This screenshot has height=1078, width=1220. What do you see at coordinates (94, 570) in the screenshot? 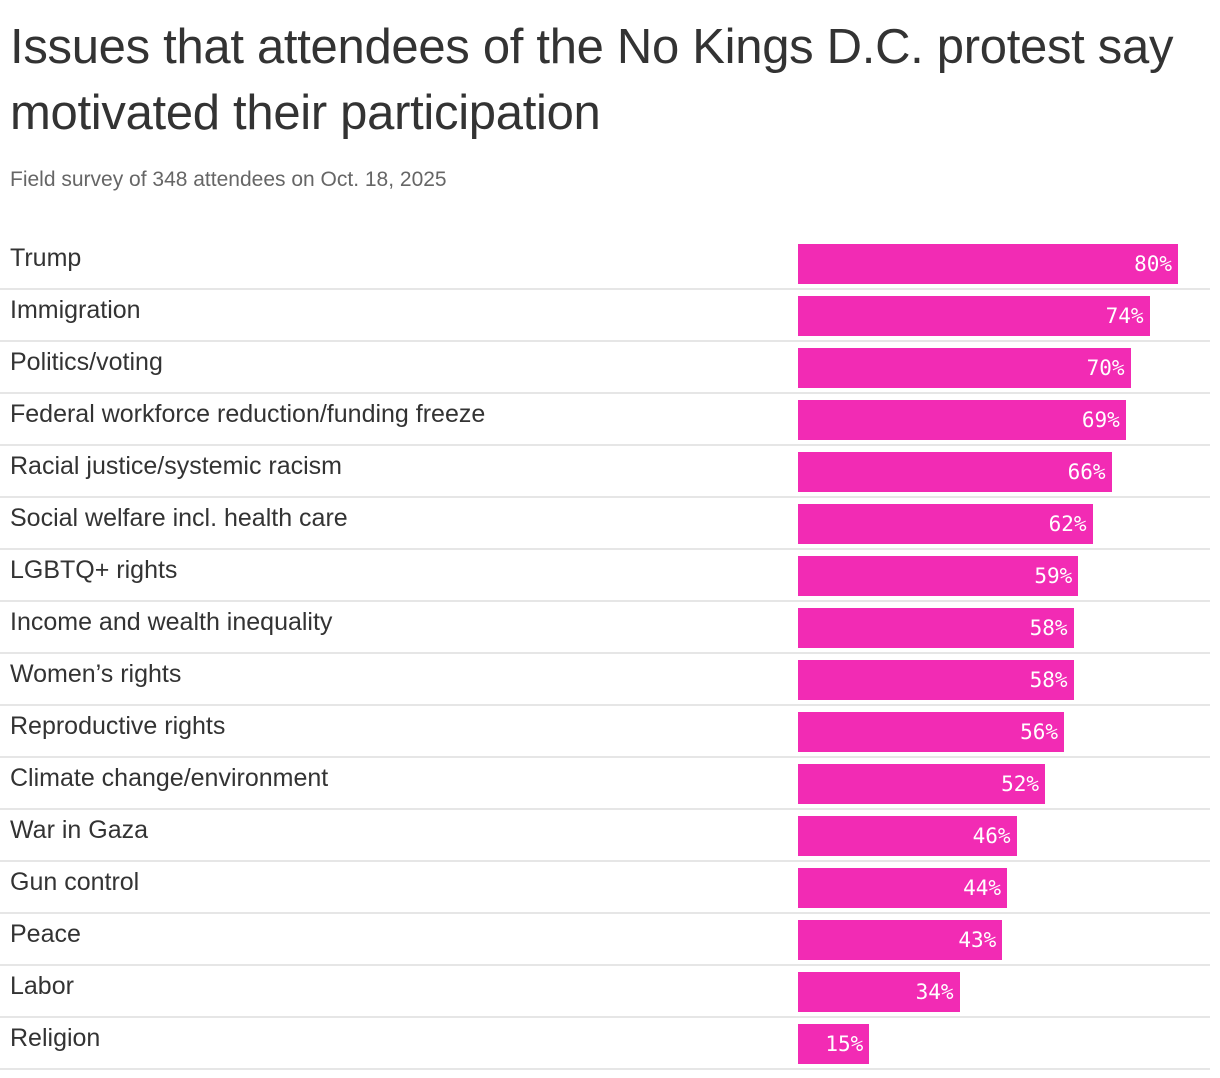
I see `category-label: LGBTQ+ rights` at bounding box center [94, 570].